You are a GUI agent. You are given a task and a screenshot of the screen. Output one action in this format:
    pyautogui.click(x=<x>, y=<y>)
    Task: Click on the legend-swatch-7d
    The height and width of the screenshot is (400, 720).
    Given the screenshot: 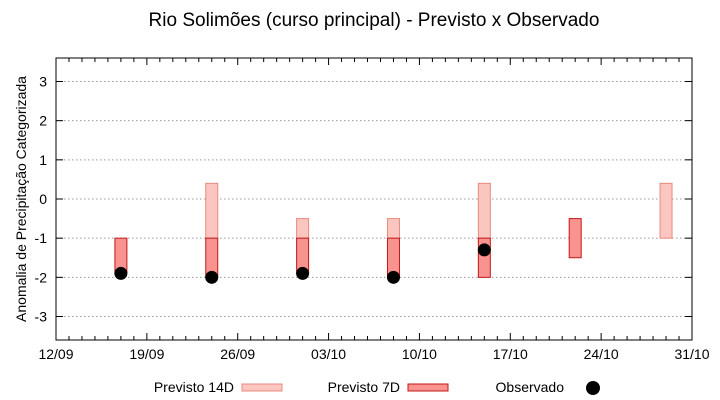 What is the action you would take?
    pyautogui.click(x=428, y=387)
    